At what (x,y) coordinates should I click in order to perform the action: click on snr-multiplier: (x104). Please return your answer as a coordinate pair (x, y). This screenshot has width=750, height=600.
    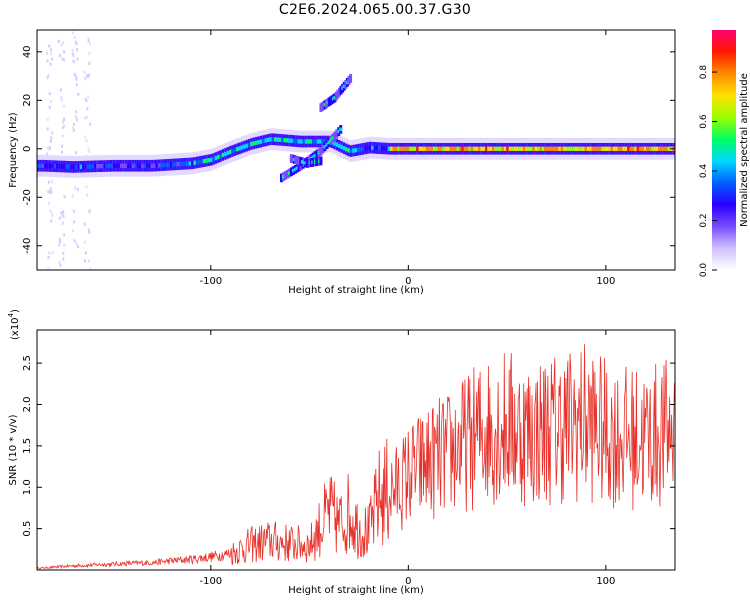
    Looking at the image, I should click on (14, 324).